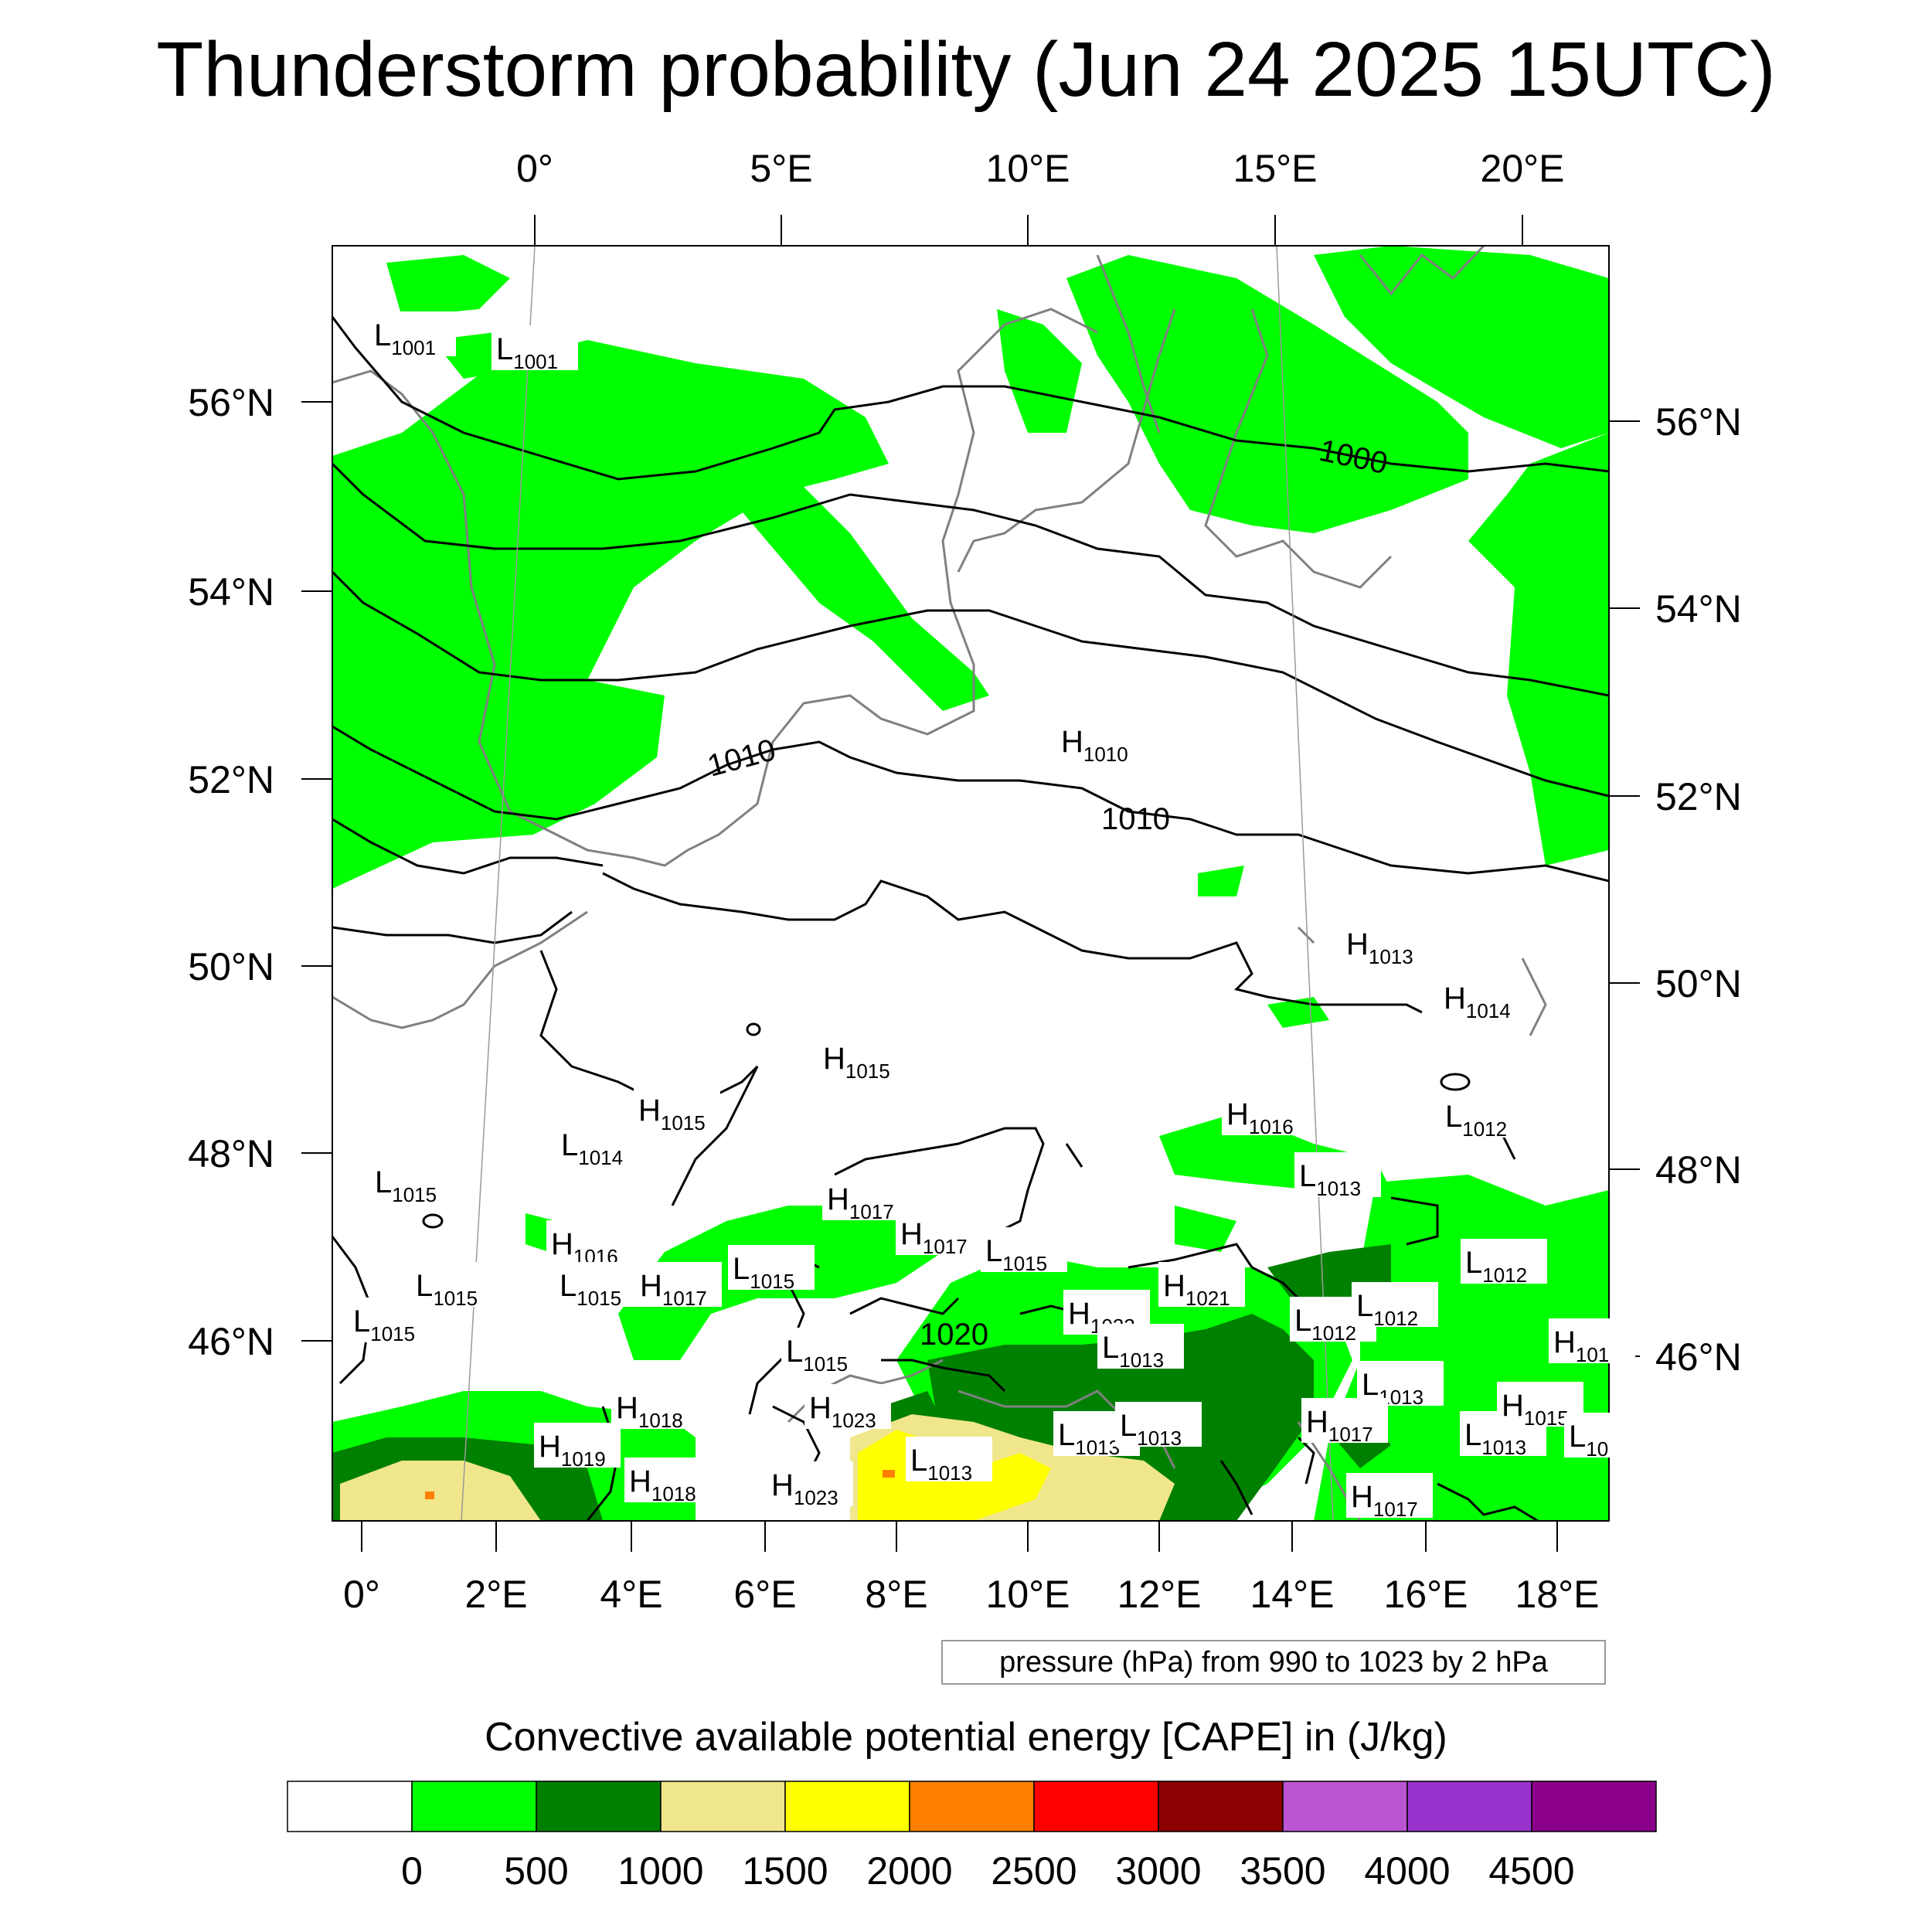  Describe the element at coordinates (1094, 745) in the screenshot. I see `high-pressure-center: H1010` at that location.